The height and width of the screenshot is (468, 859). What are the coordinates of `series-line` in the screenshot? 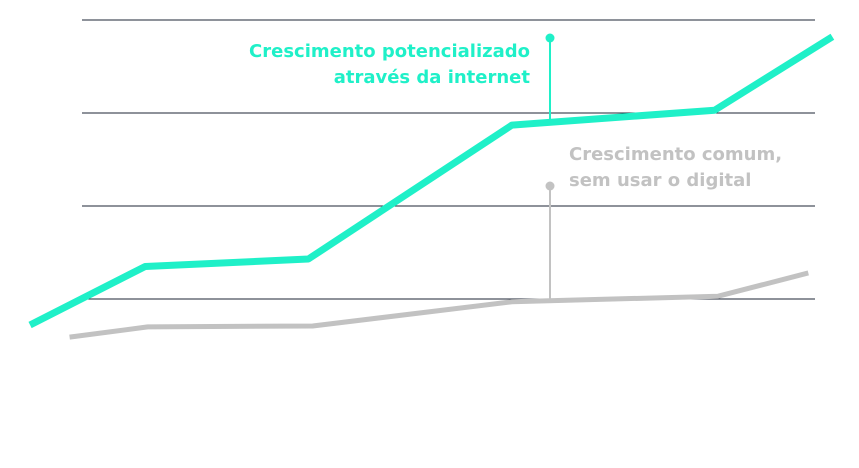 It's located at (439, 305).